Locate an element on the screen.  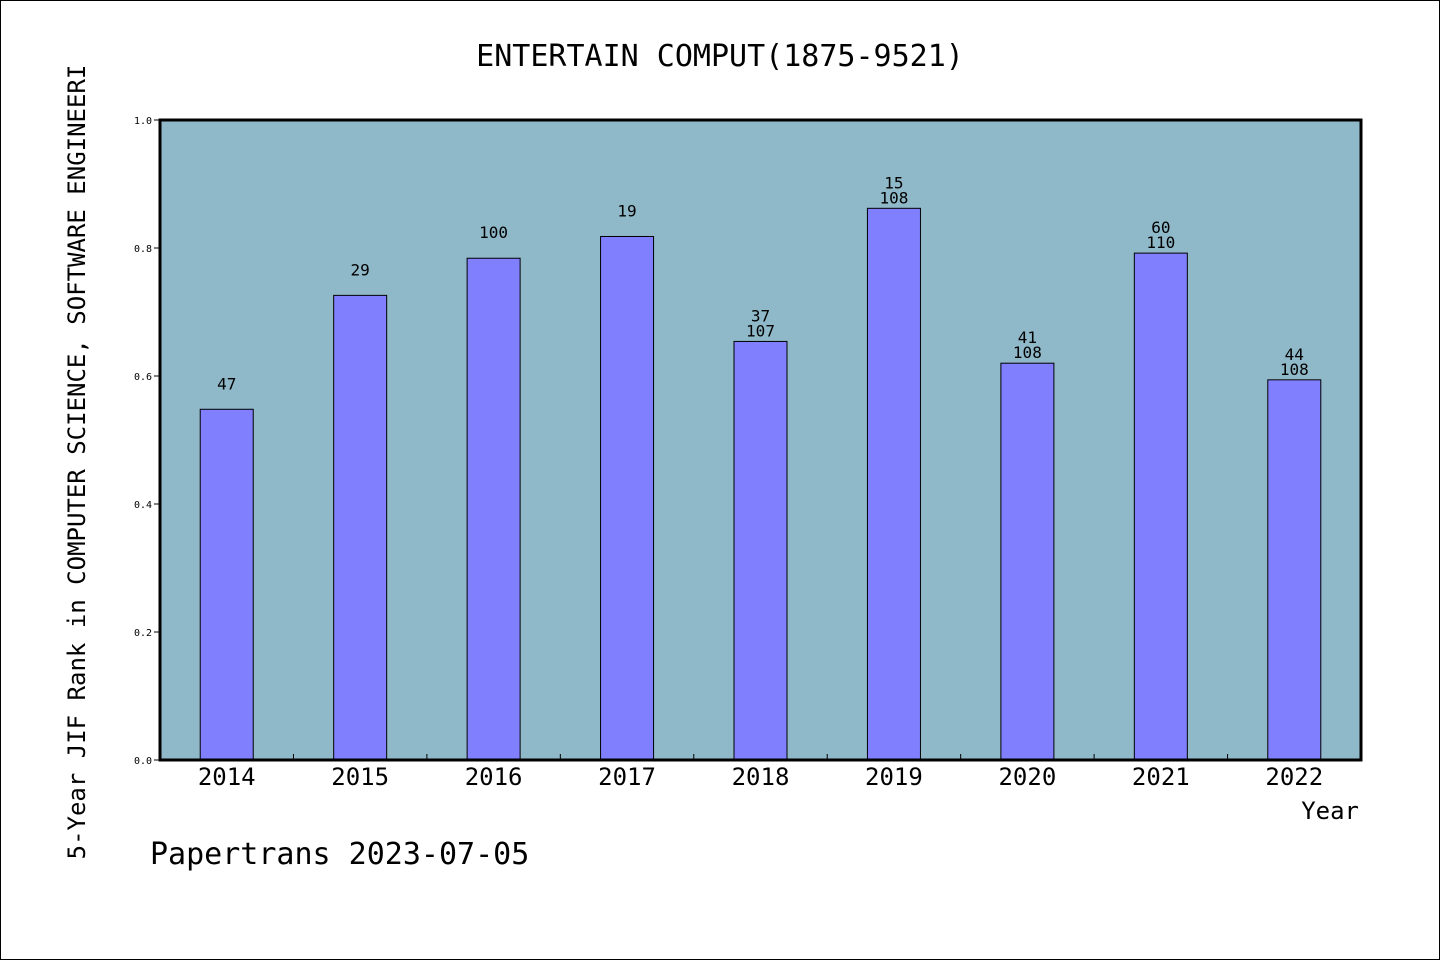
y-tick-label: 0.0 is located at coordinates (143, 761).